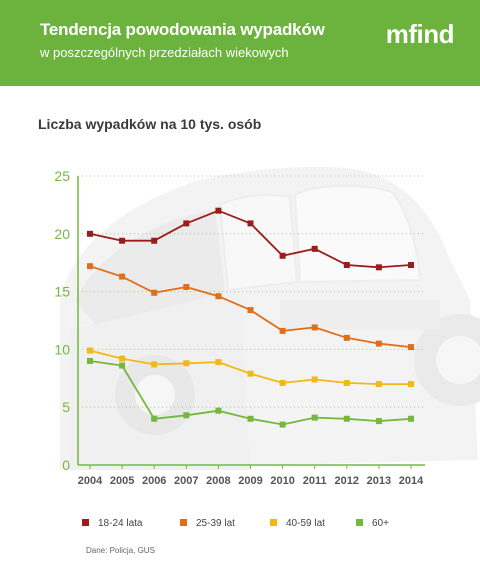 Image resolution: width=480 pixels, height=588 pixels. What do you see at coordinates (314, 417) in the screenshot?
I see `data-point-60--2011` at bounding box center [314, 417].